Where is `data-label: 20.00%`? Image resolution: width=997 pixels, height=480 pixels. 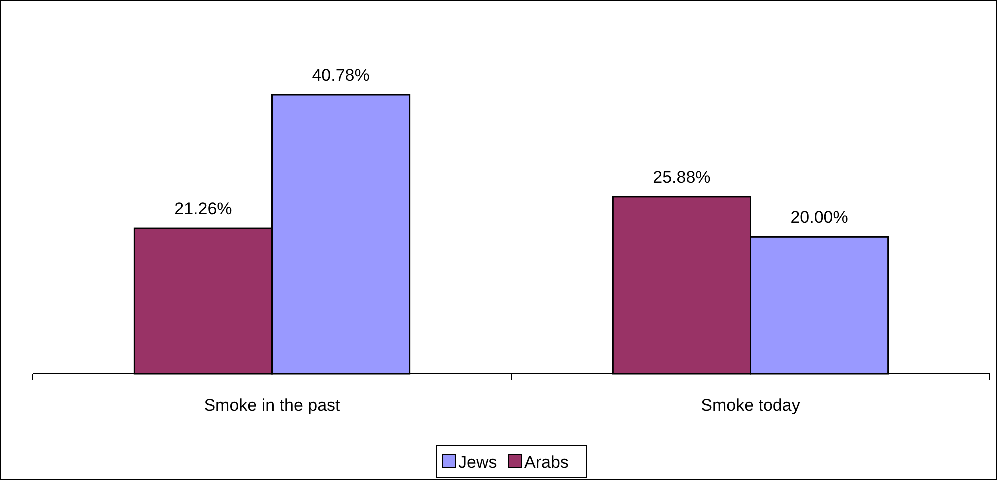
data-label: 20.00% is located at coordinates (819, 218).